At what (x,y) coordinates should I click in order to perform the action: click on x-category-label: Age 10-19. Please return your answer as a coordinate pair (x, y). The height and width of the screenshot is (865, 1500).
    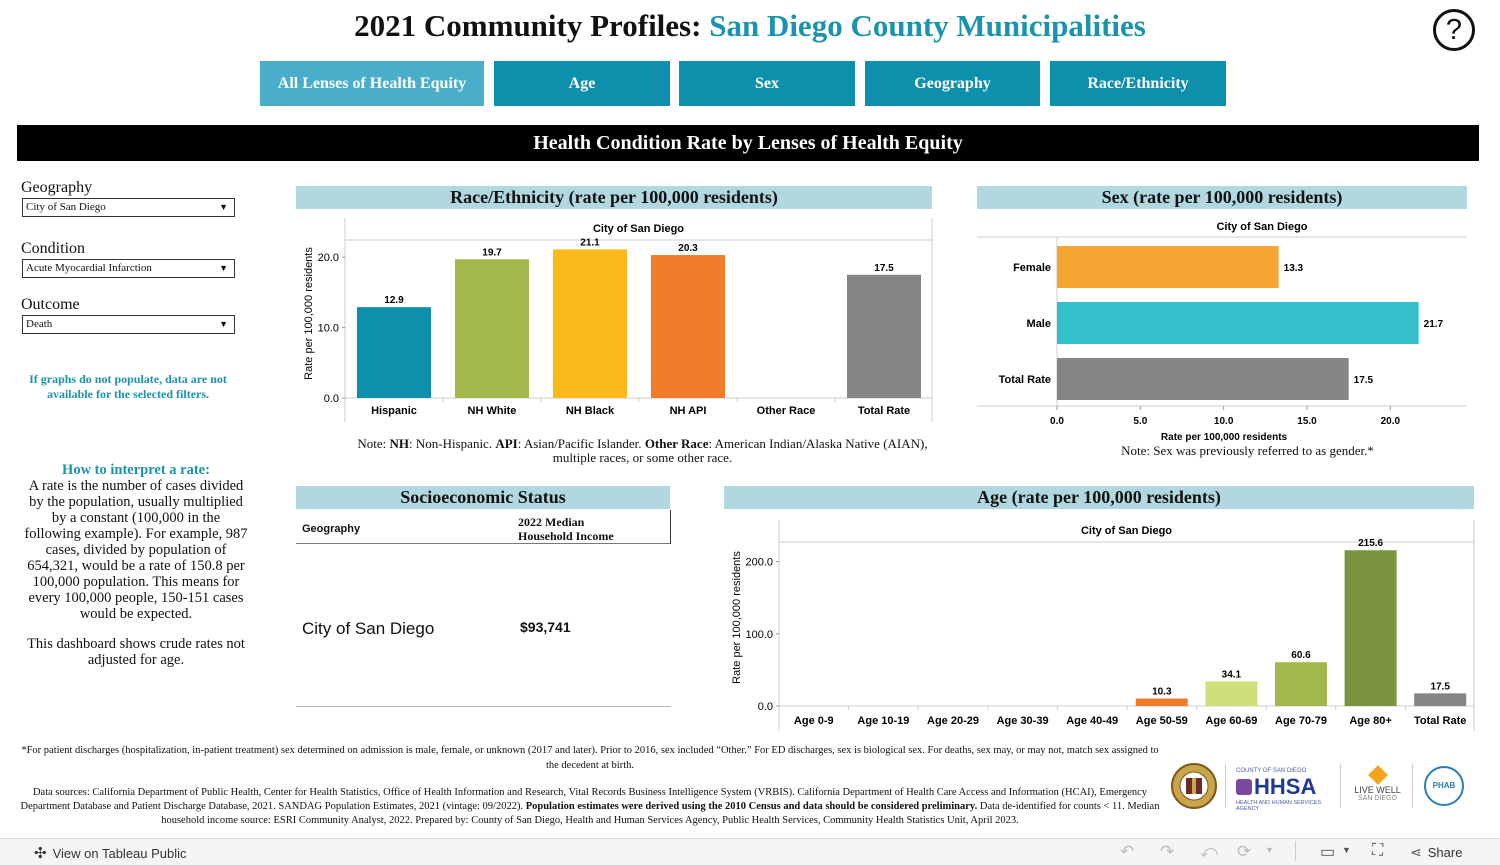
    Looking at the image, I should click on (883, 721).